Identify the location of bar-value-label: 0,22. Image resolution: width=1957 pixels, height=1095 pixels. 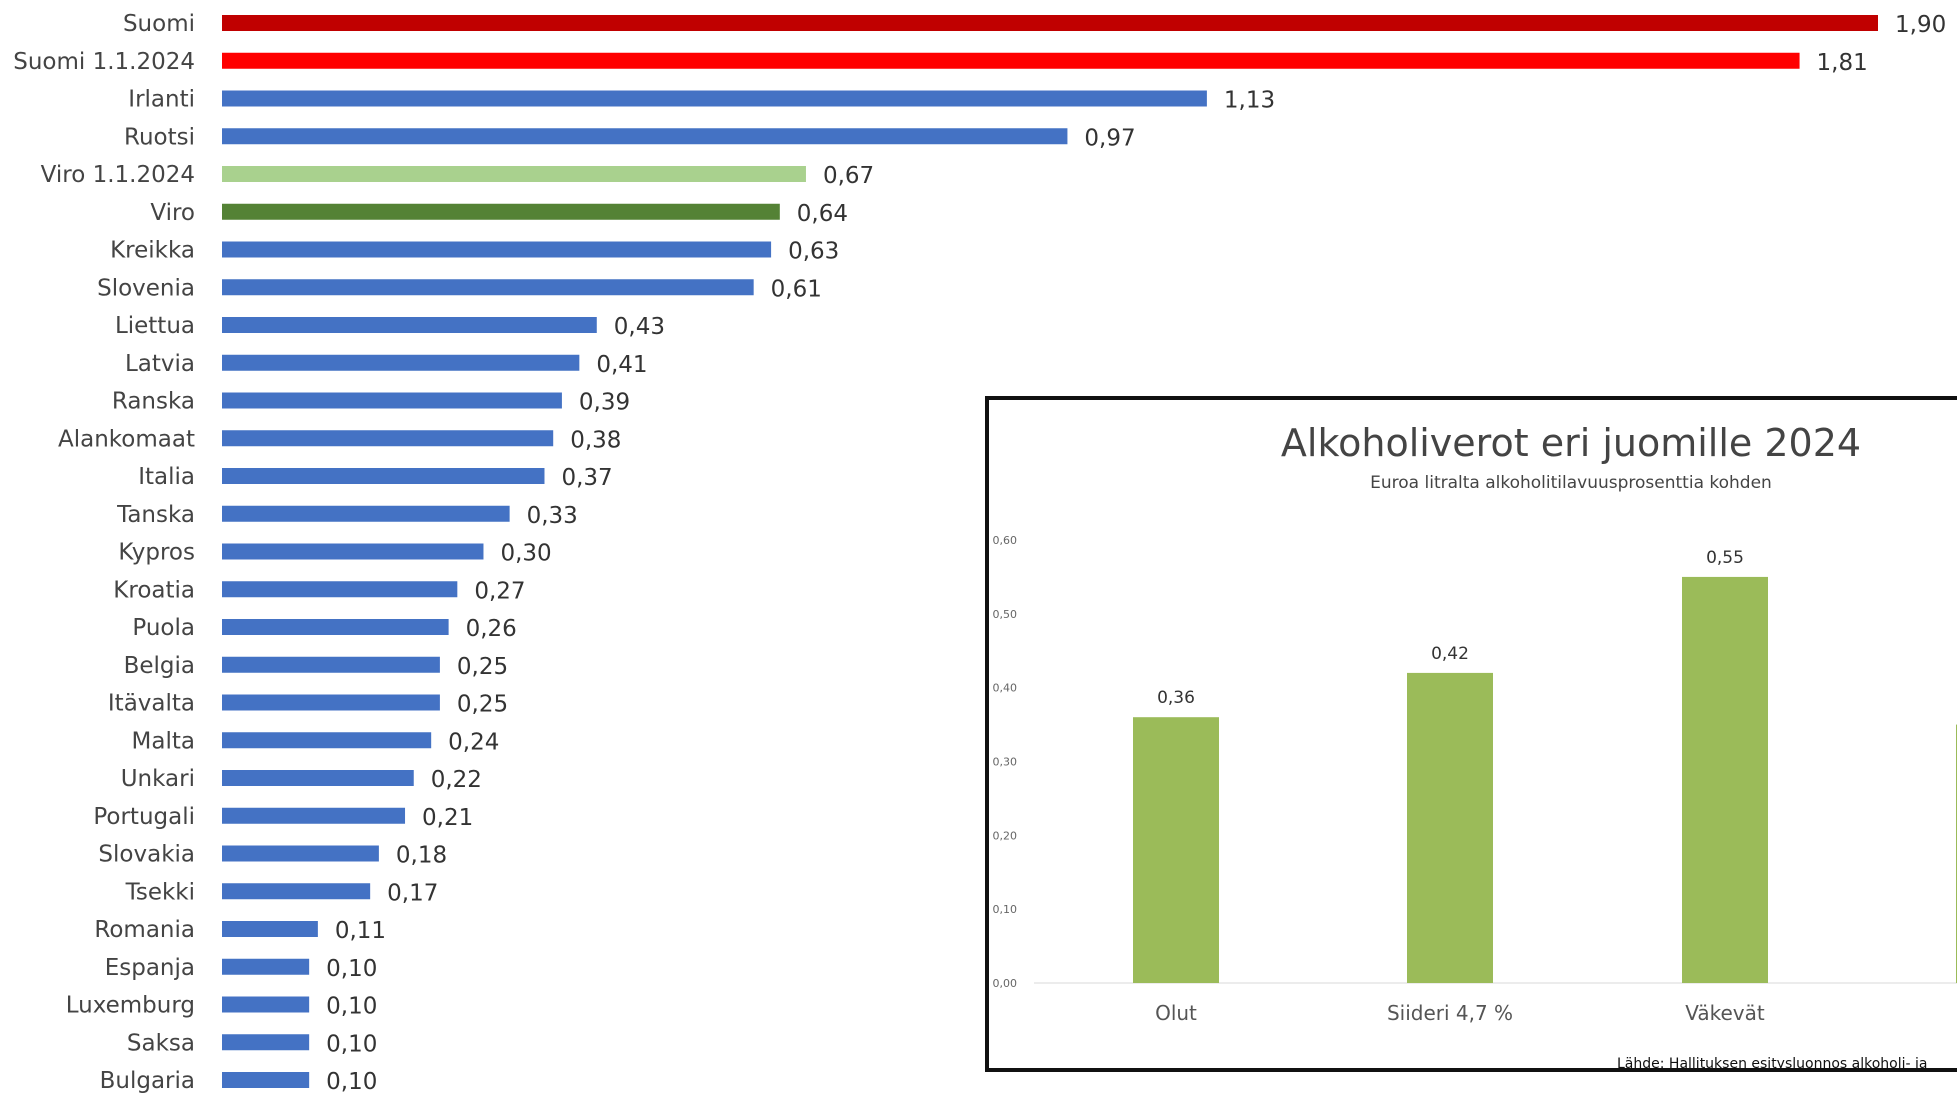
(456, 780).